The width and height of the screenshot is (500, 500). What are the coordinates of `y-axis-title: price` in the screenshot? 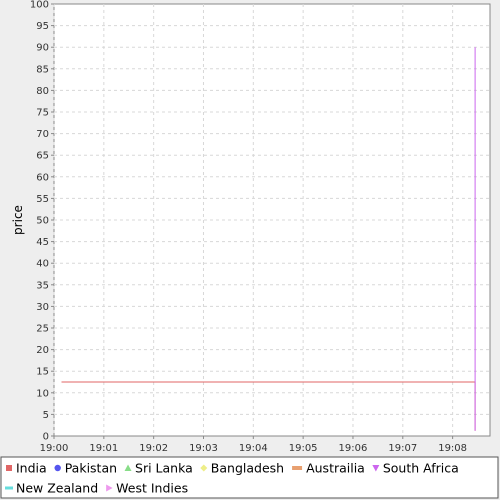 It's located at (18, 220).